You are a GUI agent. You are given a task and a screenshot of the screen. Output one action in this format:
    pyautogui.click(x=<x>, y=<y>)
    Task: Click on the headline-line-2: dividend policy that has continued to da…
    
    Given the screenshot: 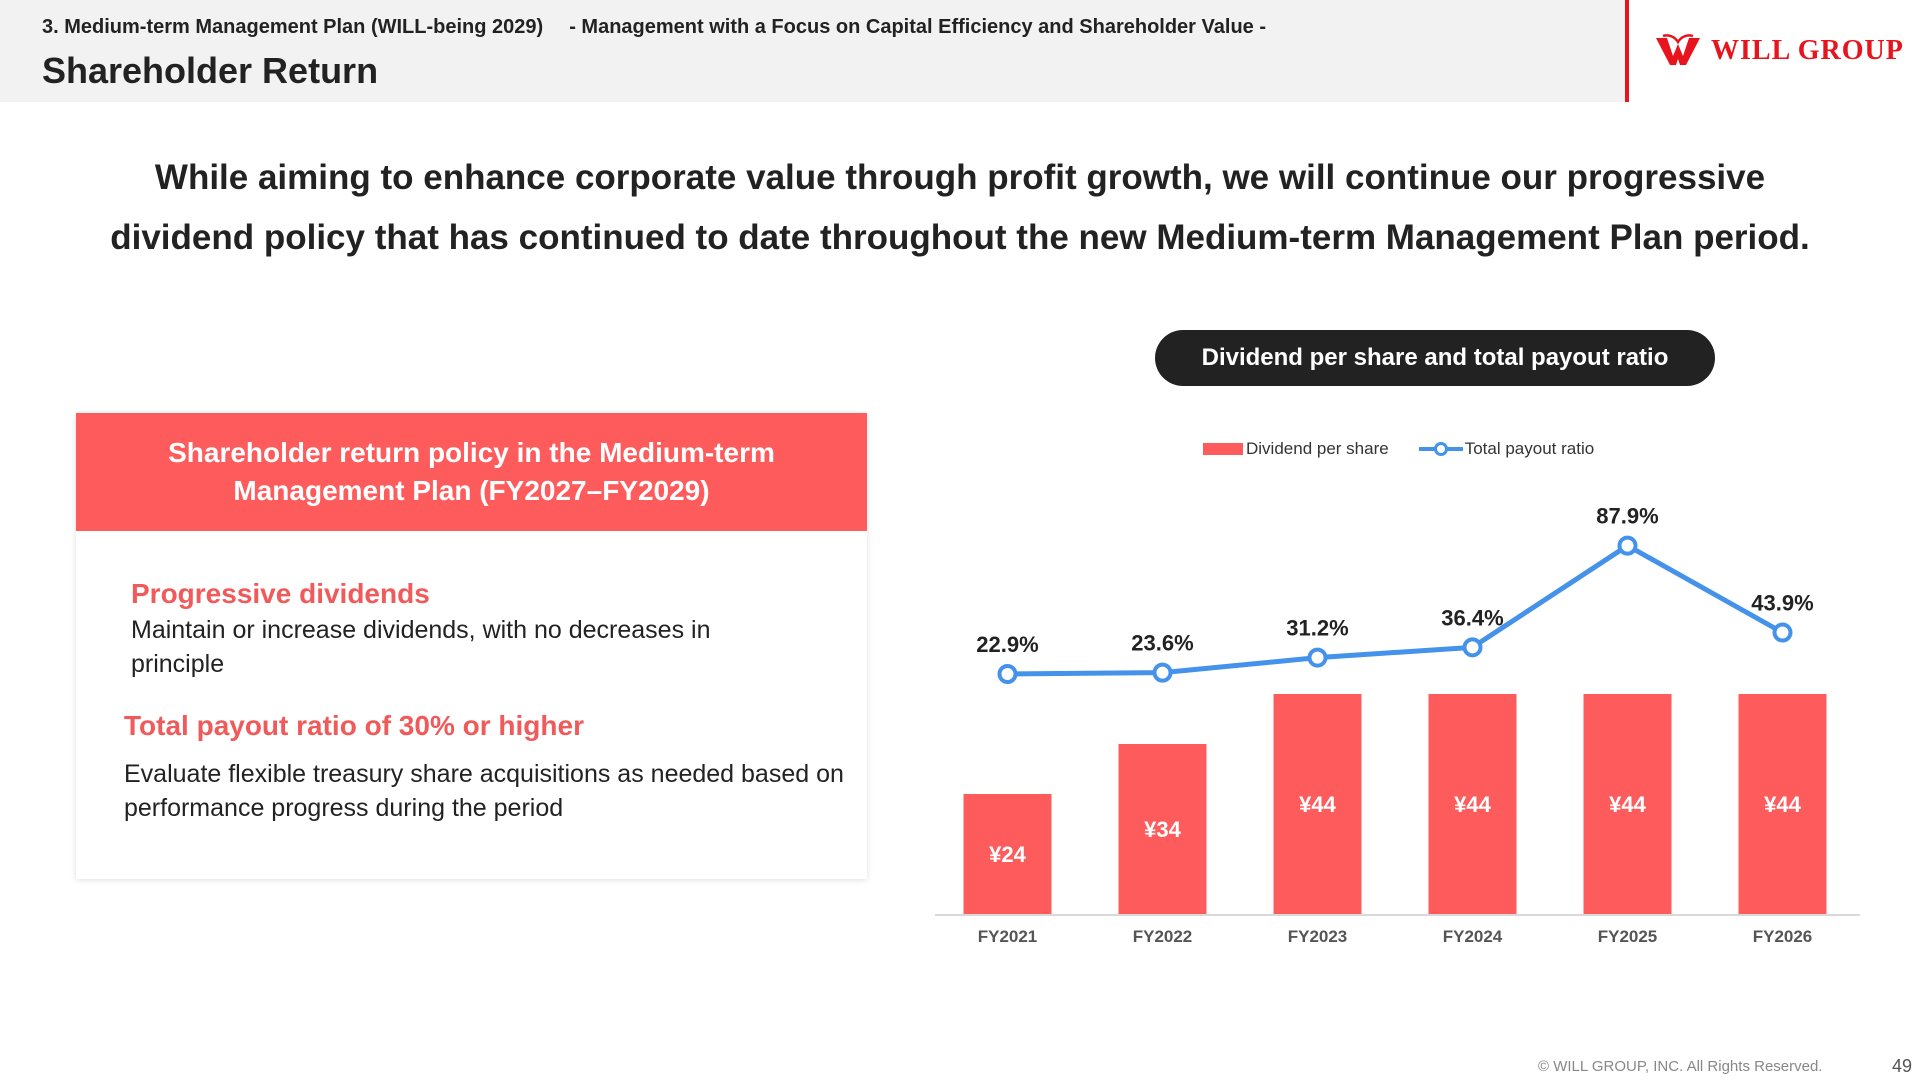 What is the action you would take?
    pyautogui.click(x=960, y=237)
    